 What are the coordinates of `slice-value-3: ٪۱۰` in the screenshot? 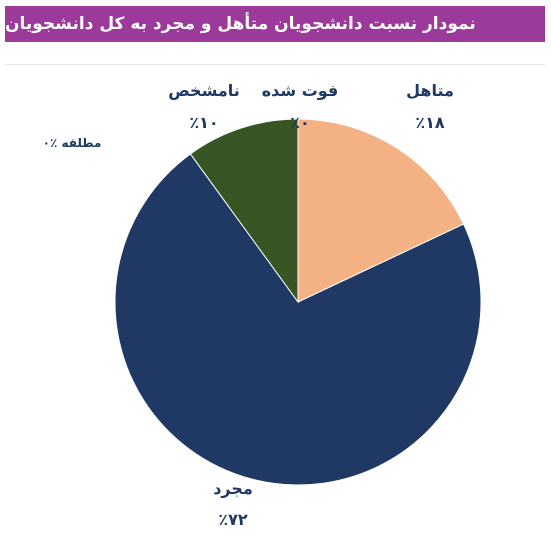 It's located at (203, 122).